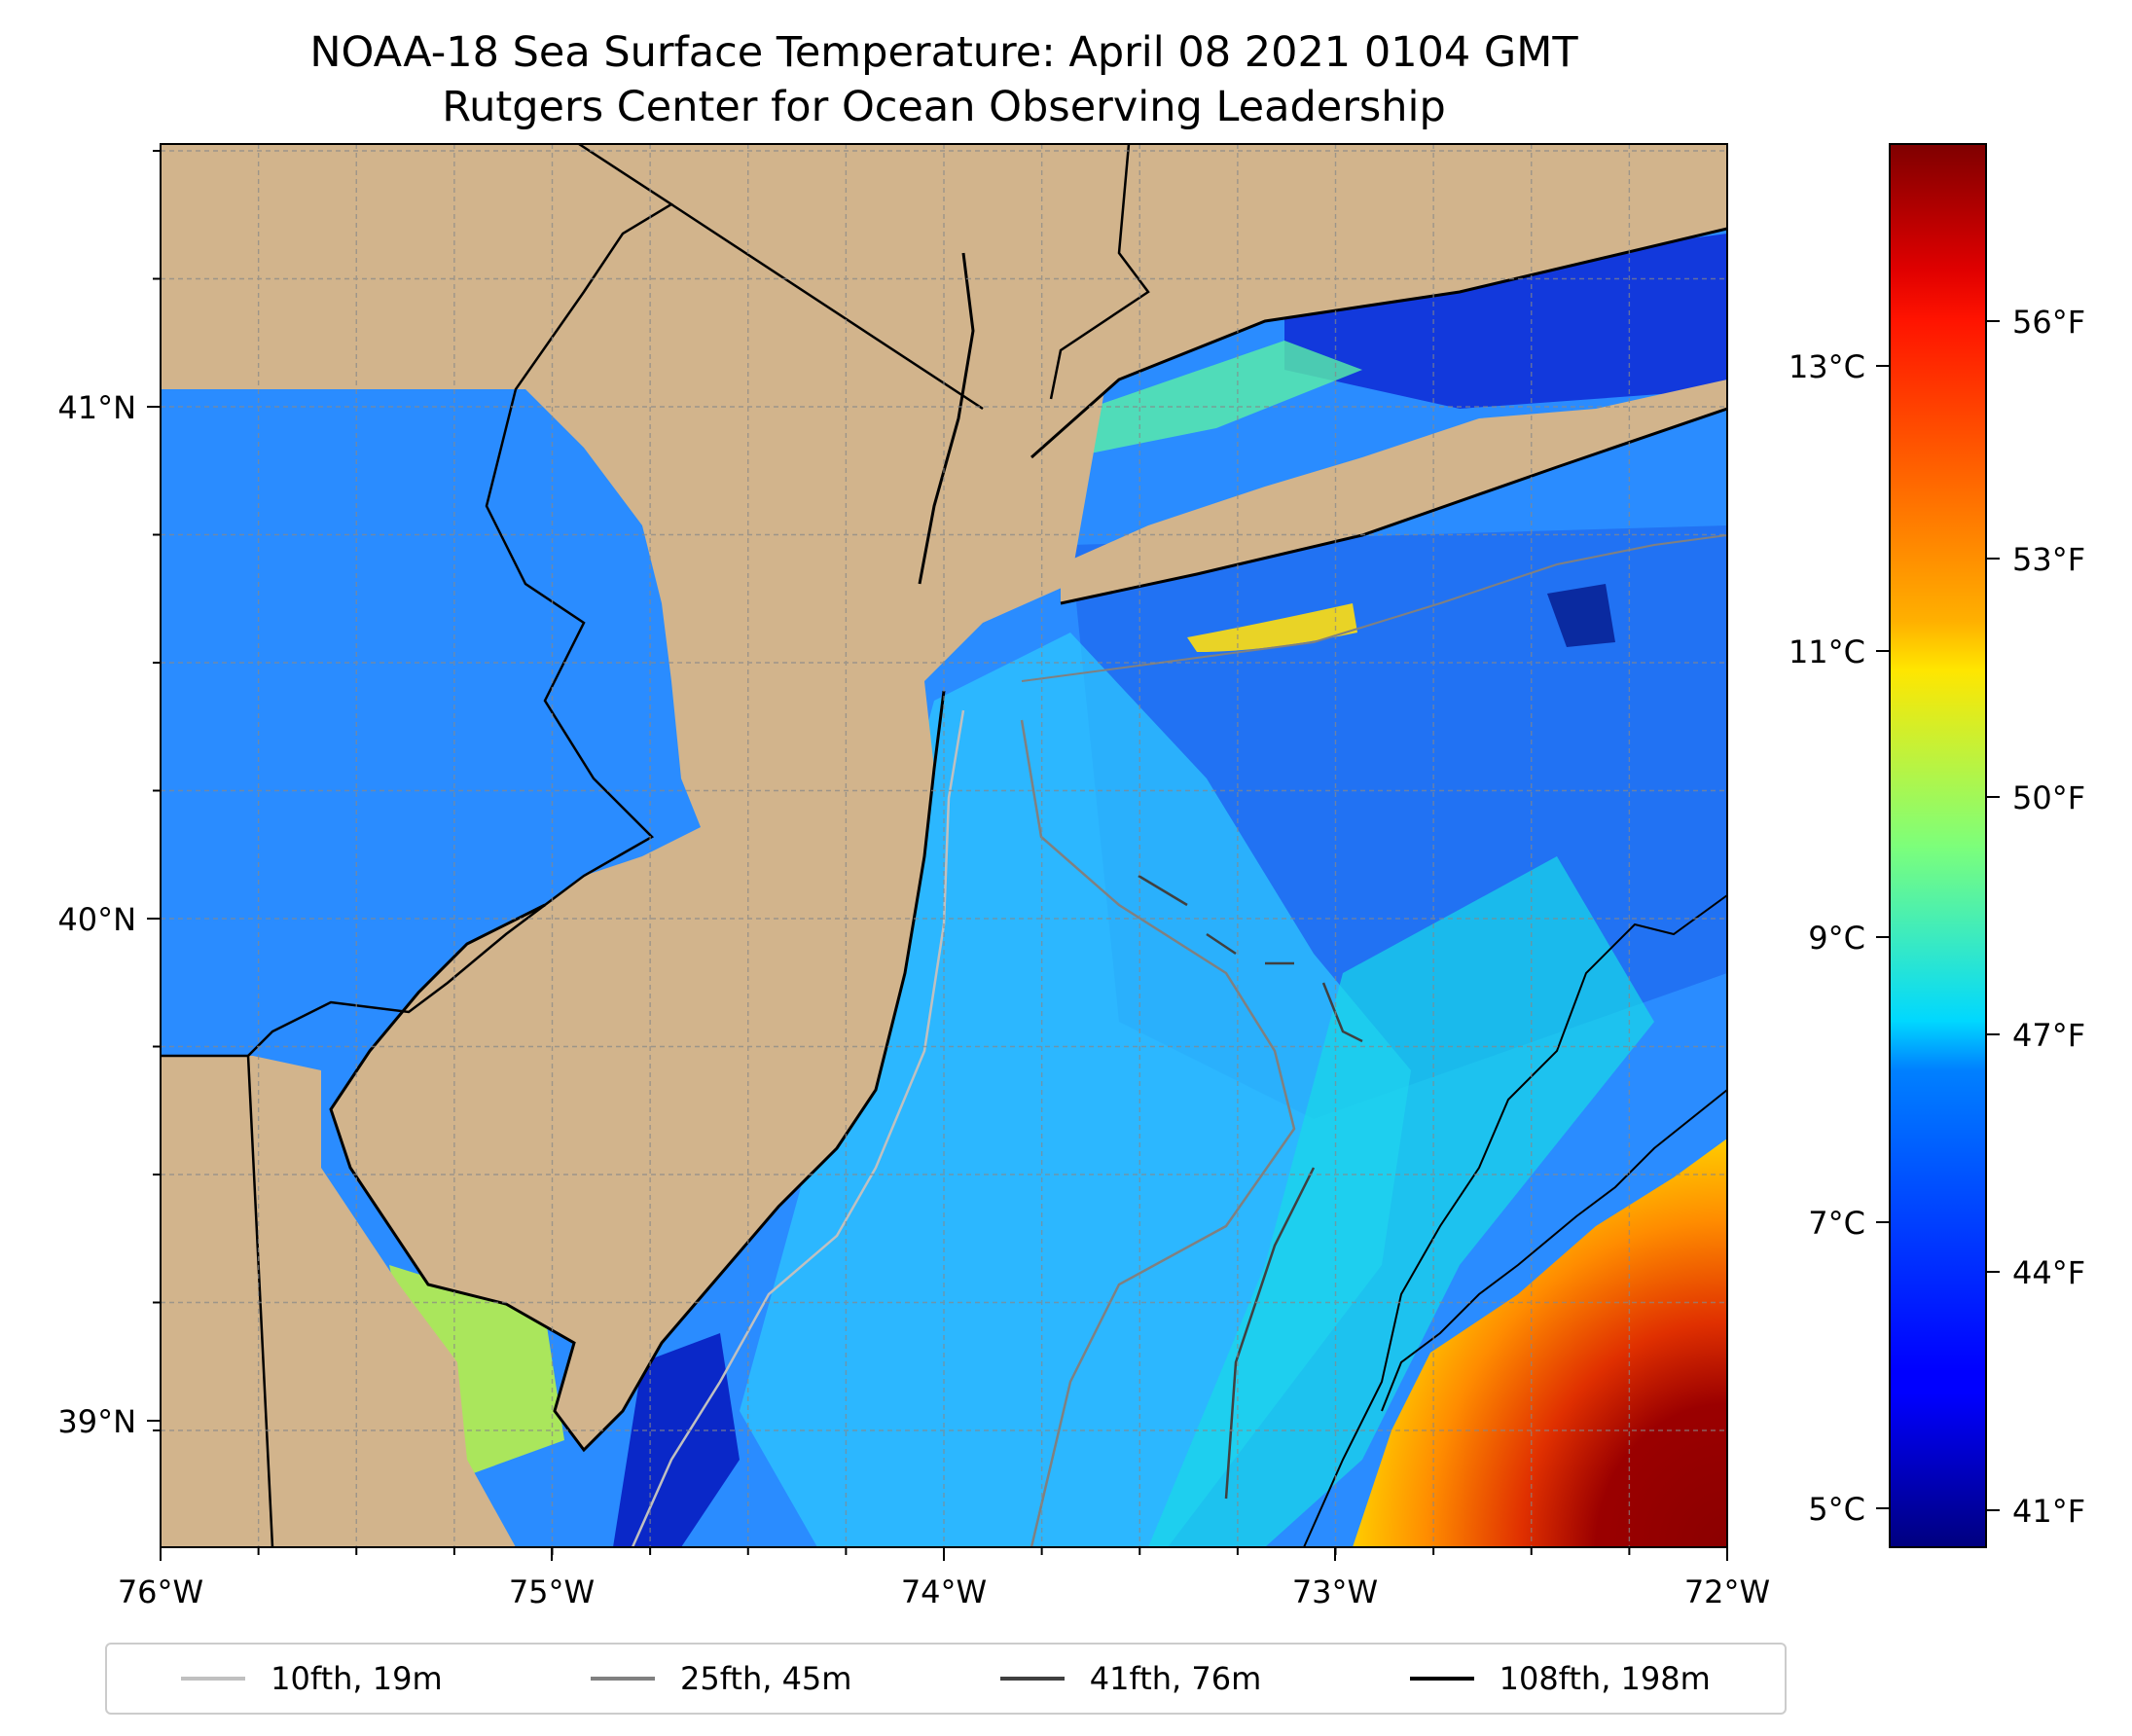 This screenshot has height=1736, width=2132. I want to click on isobath-108fth, so click(1515, 1220).